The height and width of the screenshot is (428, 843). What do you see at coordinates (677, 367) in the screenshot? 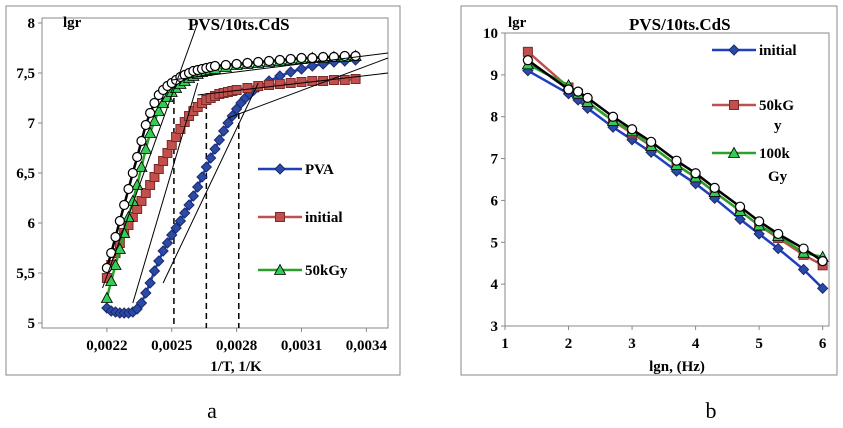
I see `panel-b-xlabel: lgn, (Hz)` at bounding box center [677, 367].